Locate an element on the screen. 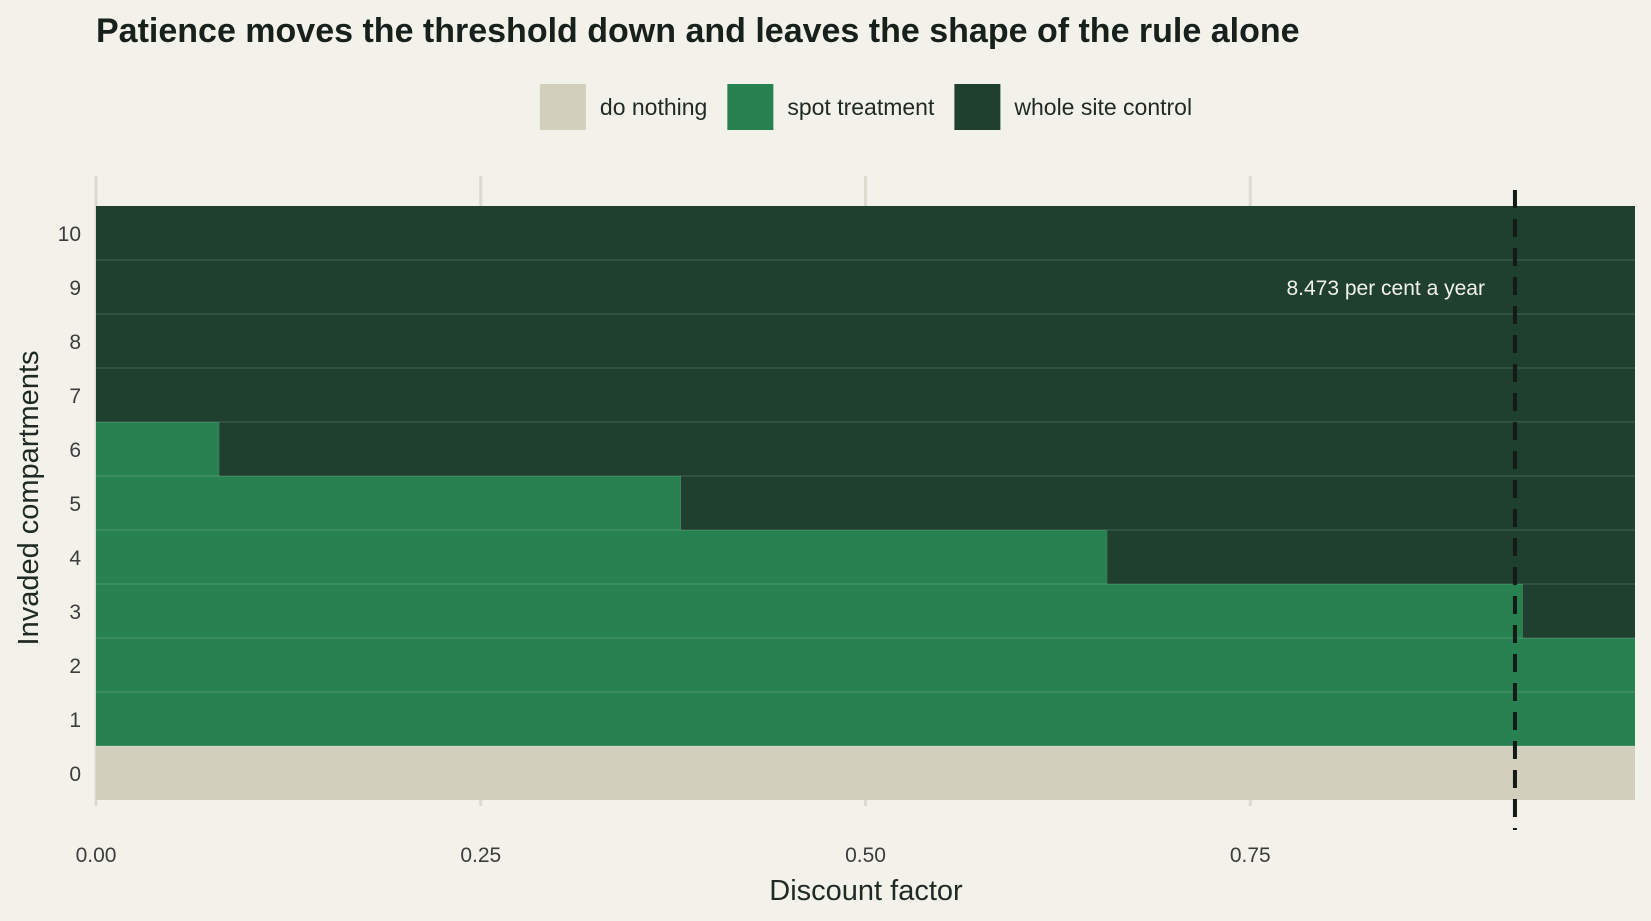 Image resolution: width=1651 pixels, height=921 pixels. x-tick-label-1: 0.25 is located at coordinates (480, 855).